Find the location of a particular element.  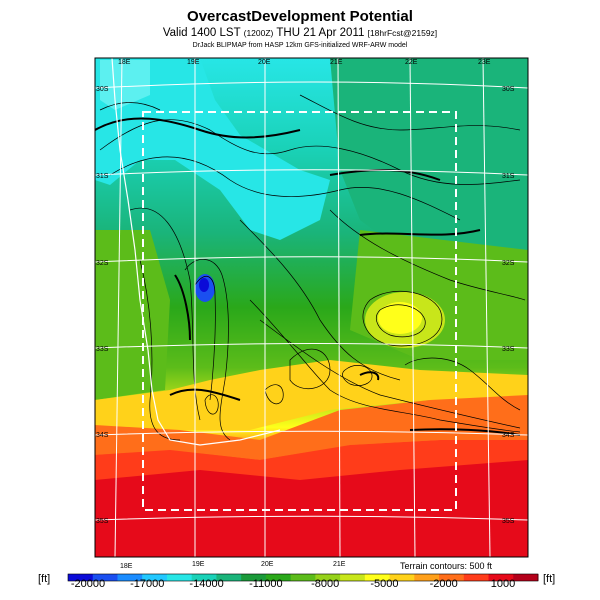

lat-labels-right: 30S 31S 32S 33S 34S 35S is located at coordinates (508, 305).